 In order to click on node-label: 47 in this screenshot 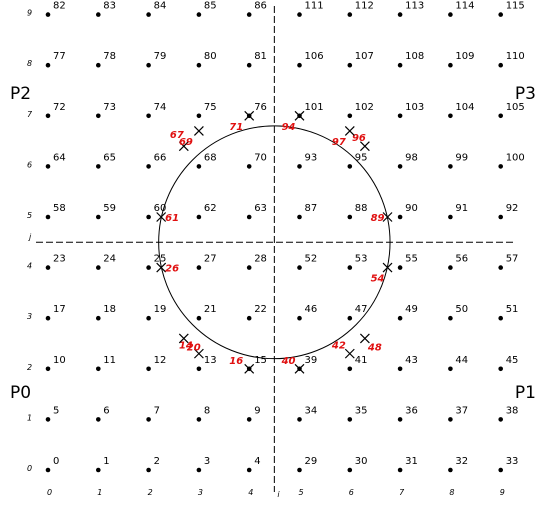, I will do `click(361, 309)`.